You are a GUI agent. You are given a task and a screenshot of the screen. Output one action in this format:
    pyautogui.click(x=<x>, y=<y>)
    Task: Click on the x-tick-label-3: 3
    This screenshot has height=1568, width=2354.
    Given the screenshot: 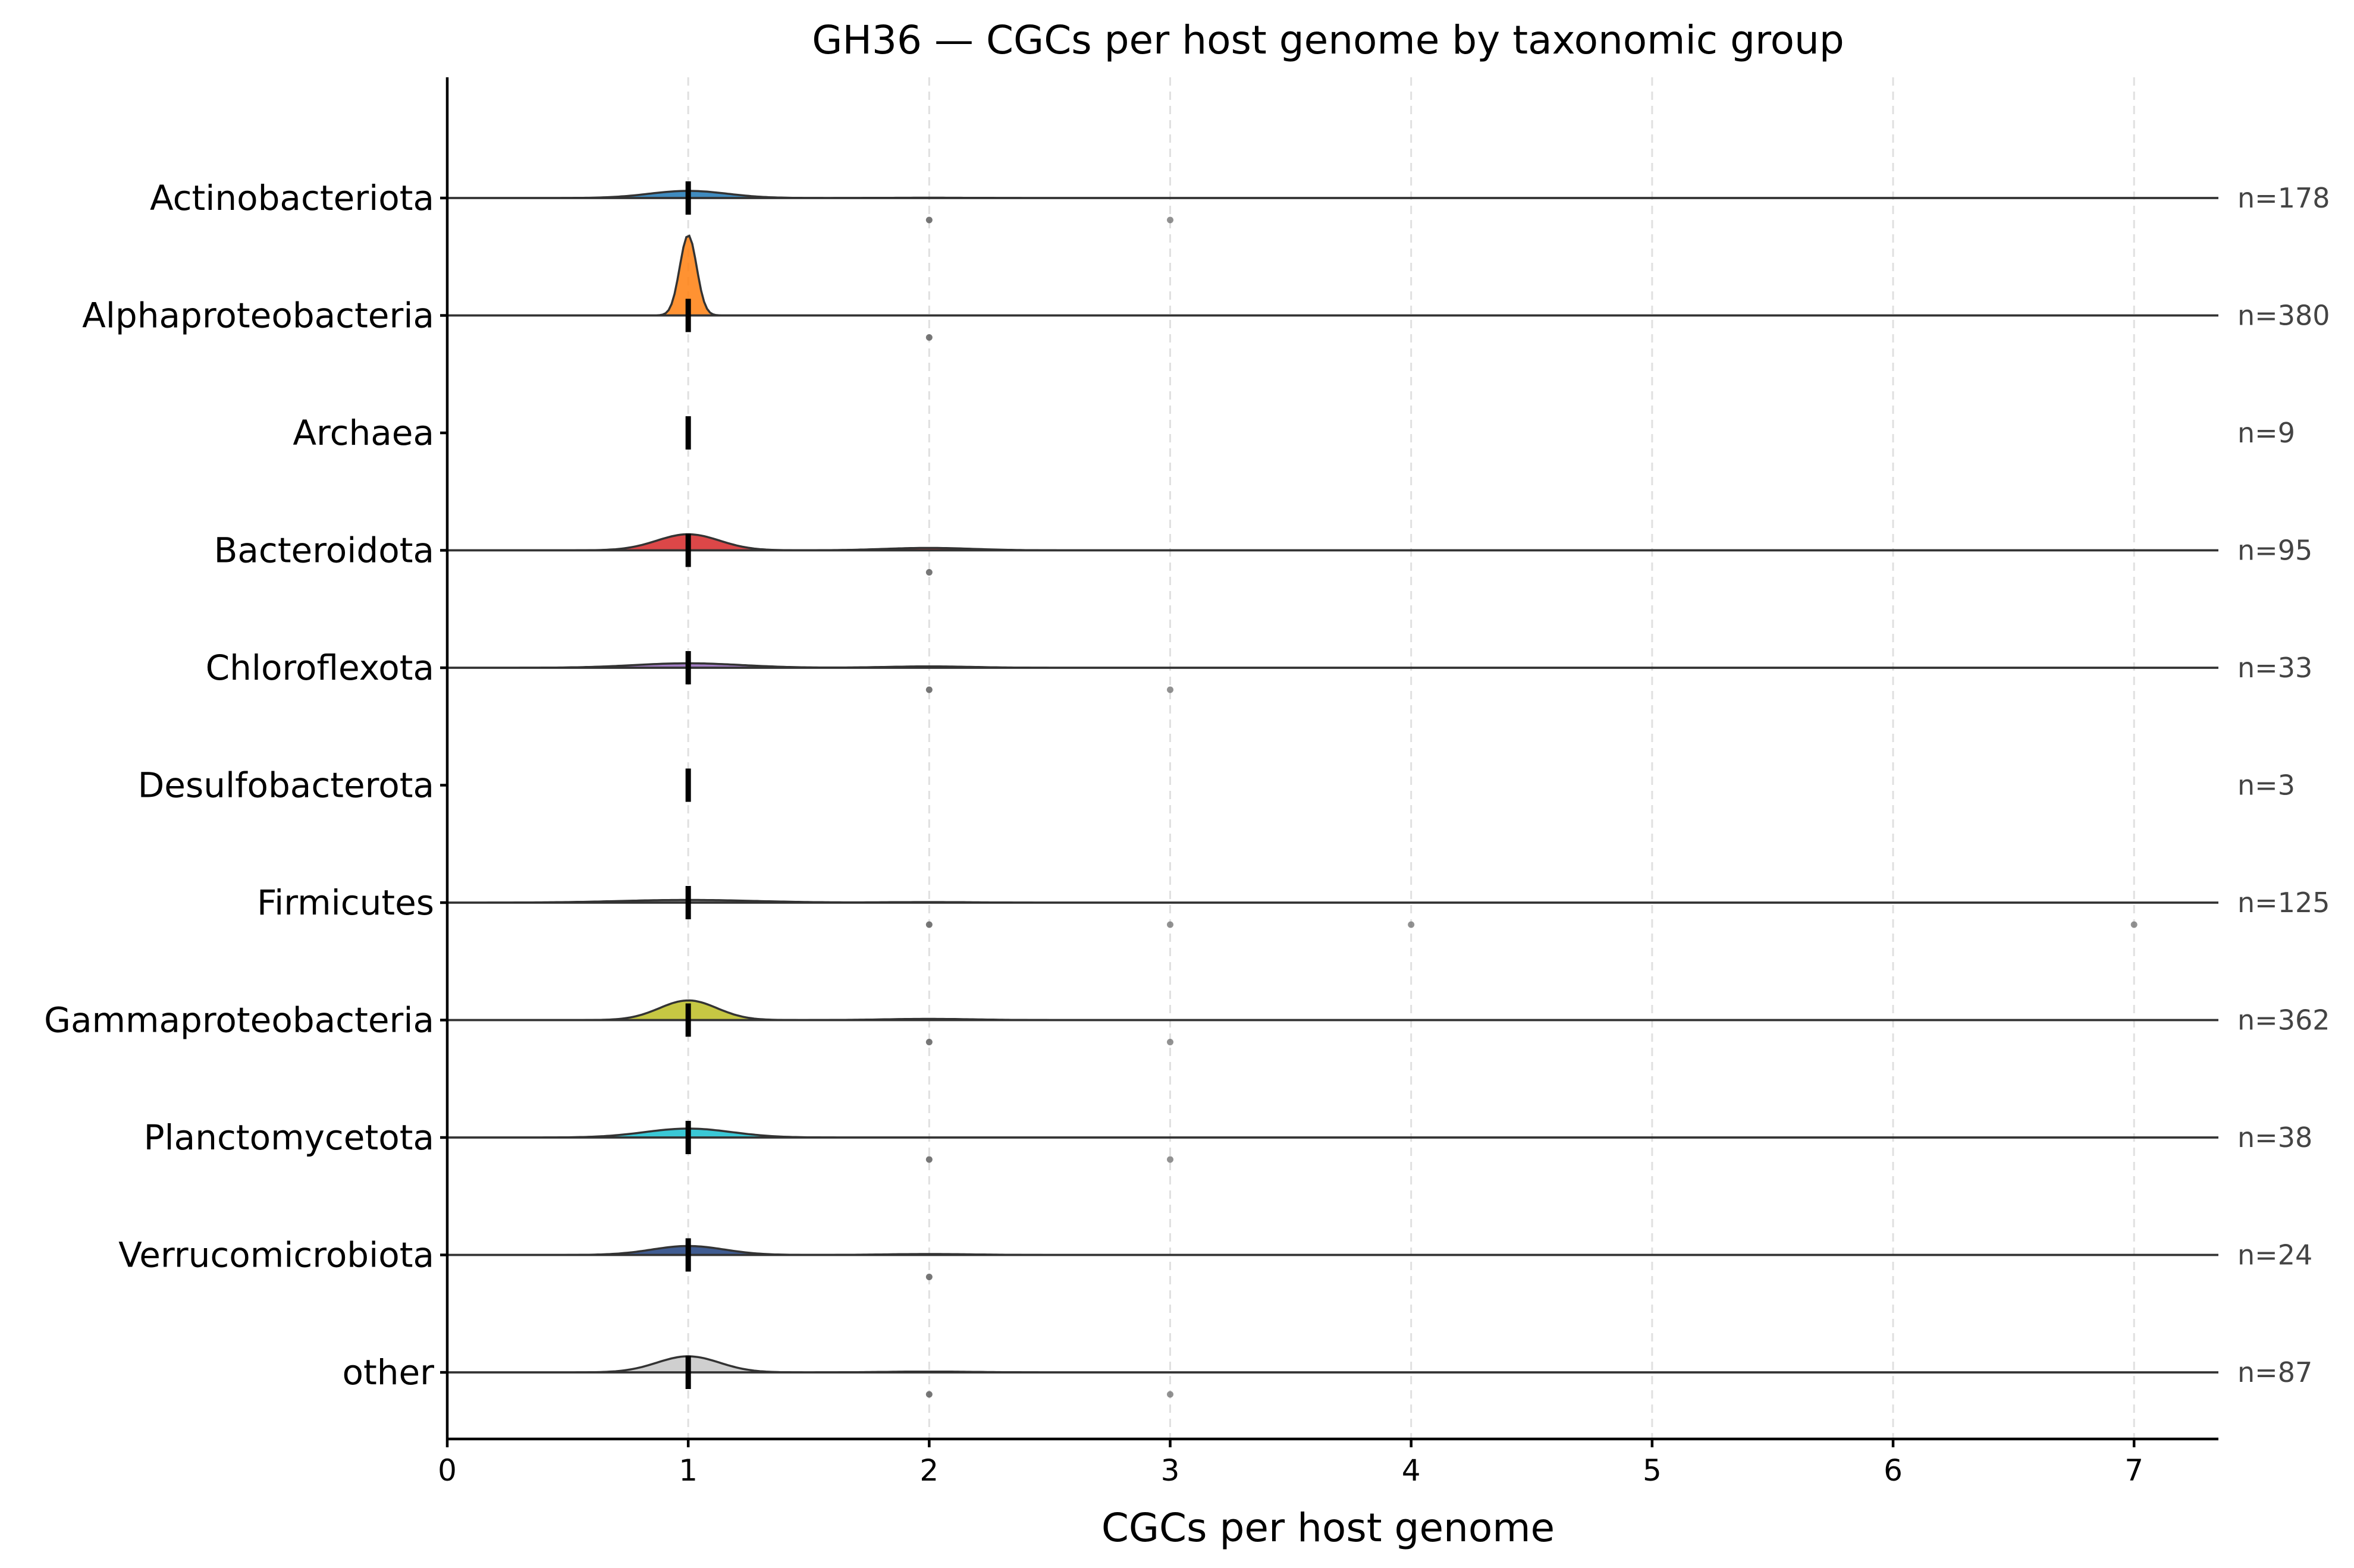 What is the action you would take?
    pyautogui.click(x=1170, y=1470)
    